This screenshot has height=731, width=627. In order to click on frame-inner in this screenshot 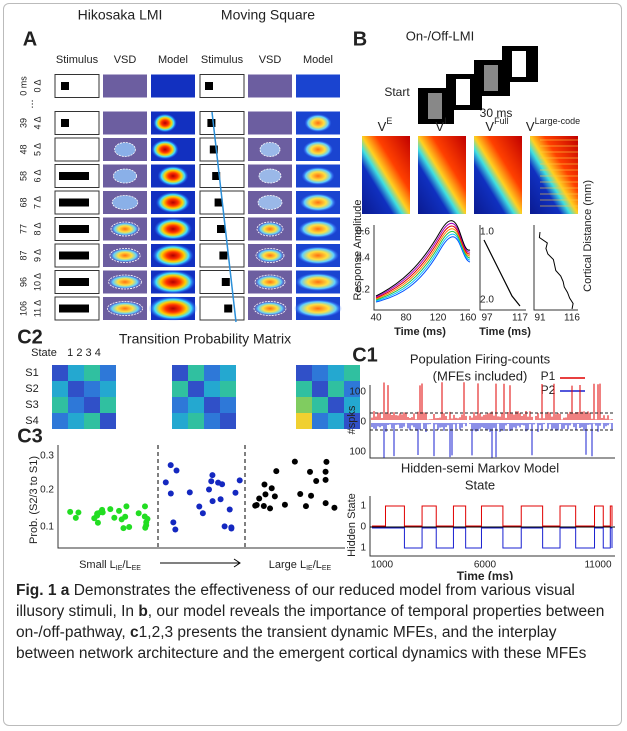, I will do `click(463, 92)`.